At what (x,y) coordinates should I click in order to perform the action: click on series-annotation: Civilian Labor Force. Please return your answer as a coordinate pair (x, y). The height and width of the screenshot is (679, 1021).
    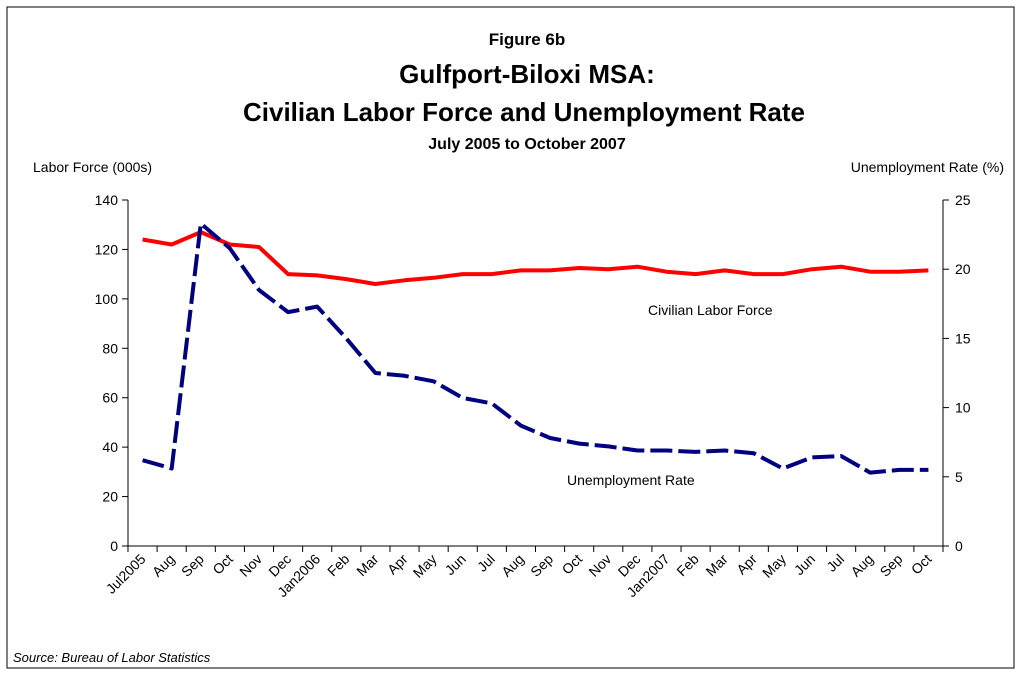
    Looking at the image, I should click on (710, 310).